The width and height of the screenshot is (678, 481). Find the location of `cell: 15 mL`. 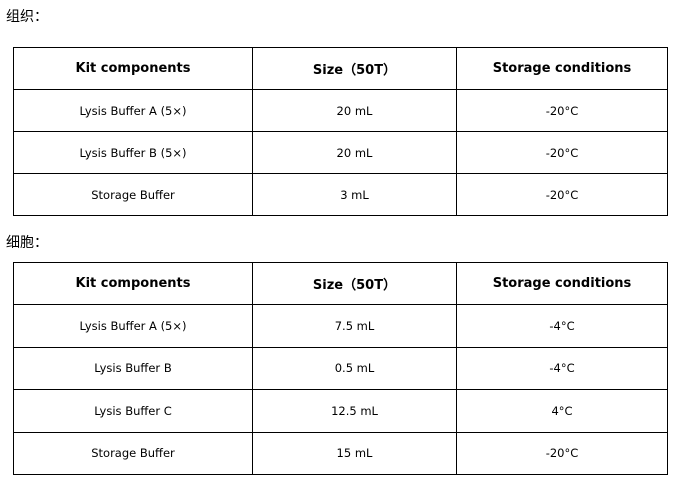

cell: 15 mL is located at coordinates (354, 453).